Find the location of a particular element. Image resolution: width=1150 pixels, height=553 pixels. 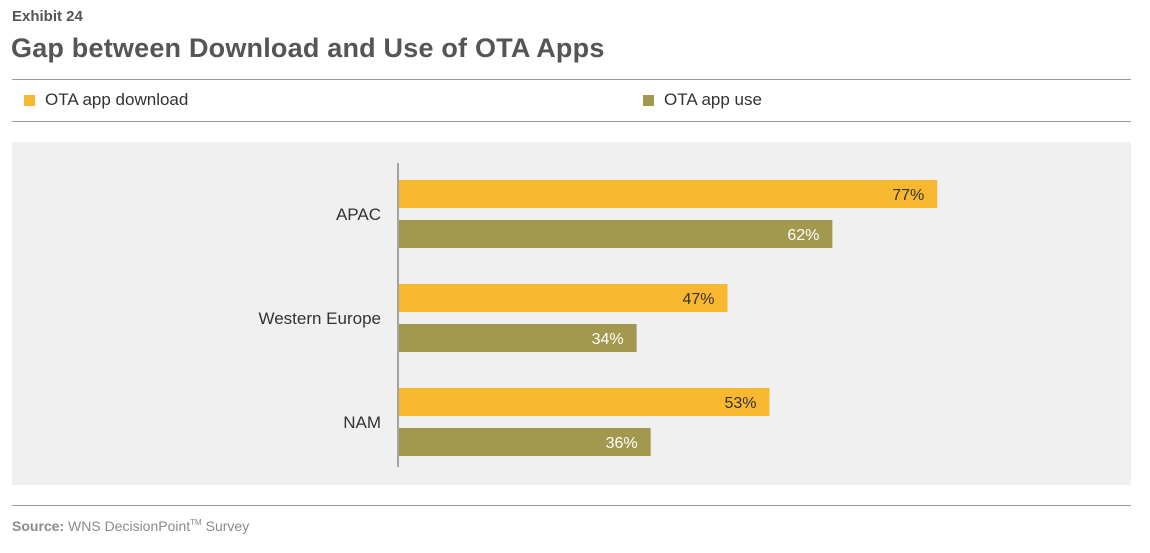

legend-divider is located at coordinates (571, 121).